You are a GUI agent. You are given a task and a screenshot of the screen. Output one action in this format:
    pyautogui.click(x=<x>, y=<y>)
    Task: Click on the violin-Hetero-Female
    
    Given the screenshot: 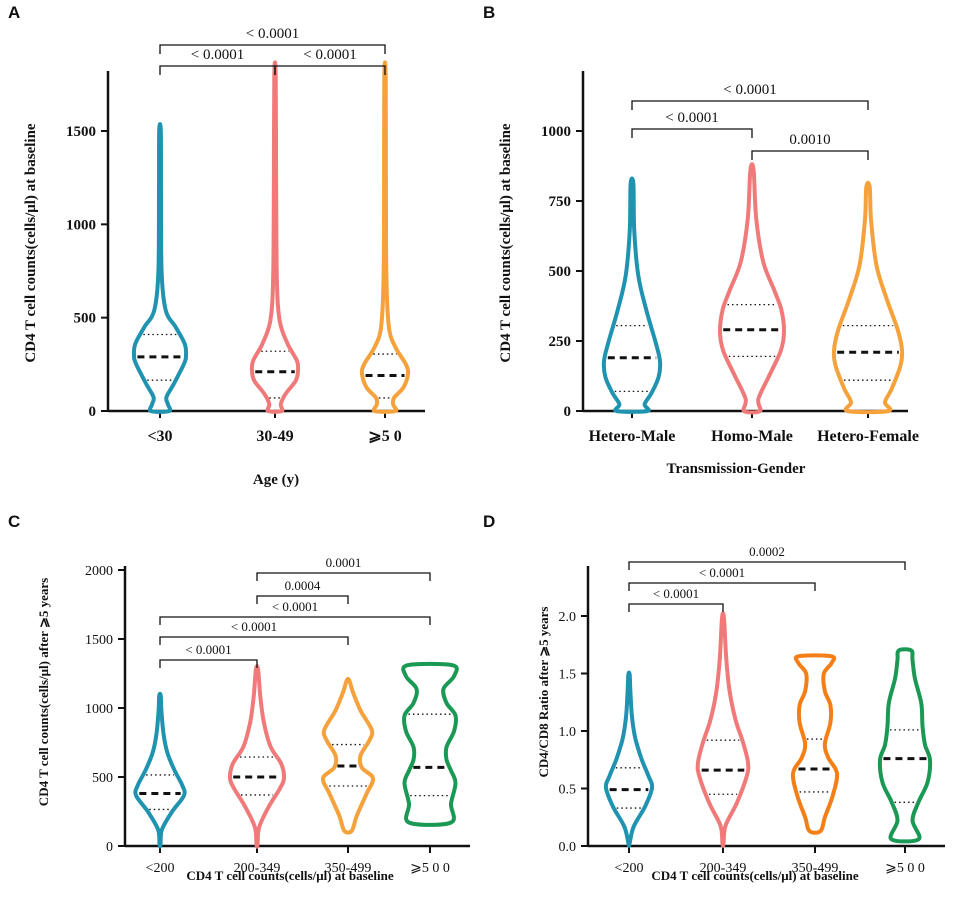 What is the action you would take?
    pyautogui.click(x=868, y=297)
    